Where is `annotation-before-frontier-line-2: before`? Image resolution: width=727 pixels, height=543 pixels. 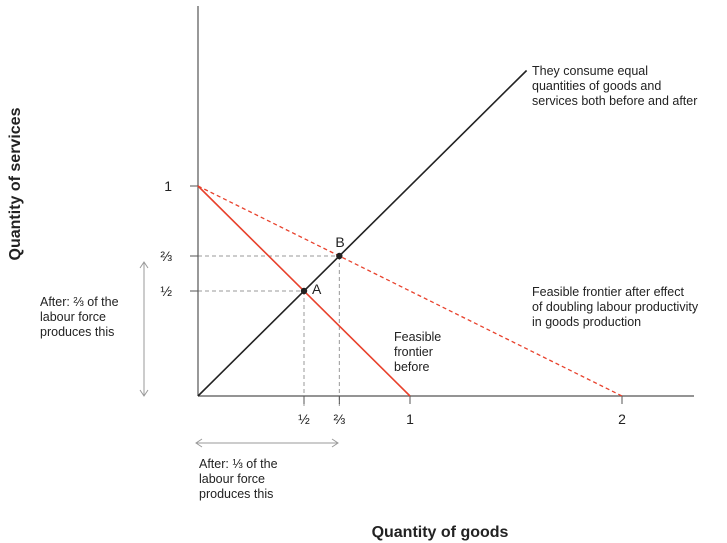 annotation-before-frontier-line-2: before is located at coordinates (411, 367).